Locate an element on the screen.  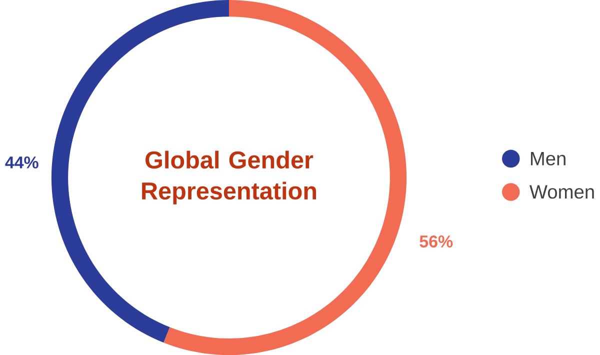
legend-label: Men is located at coordinates (548, 159).